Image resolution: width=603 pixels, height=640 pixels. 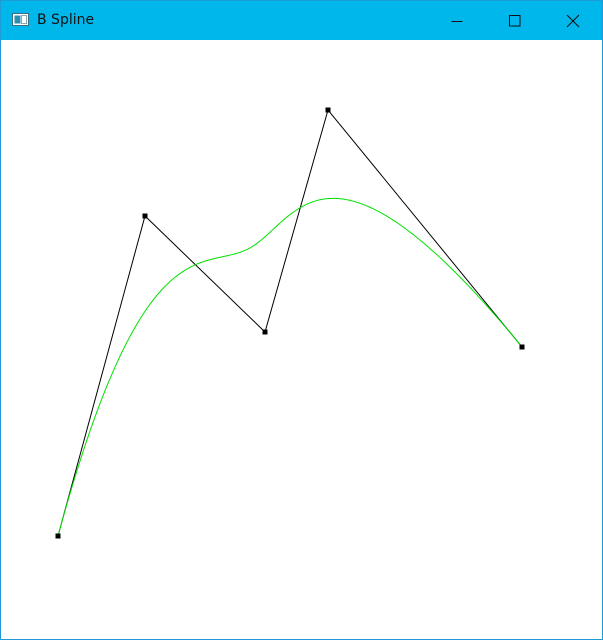 I want to click on maximize-icon, so click(x=515, y=20).